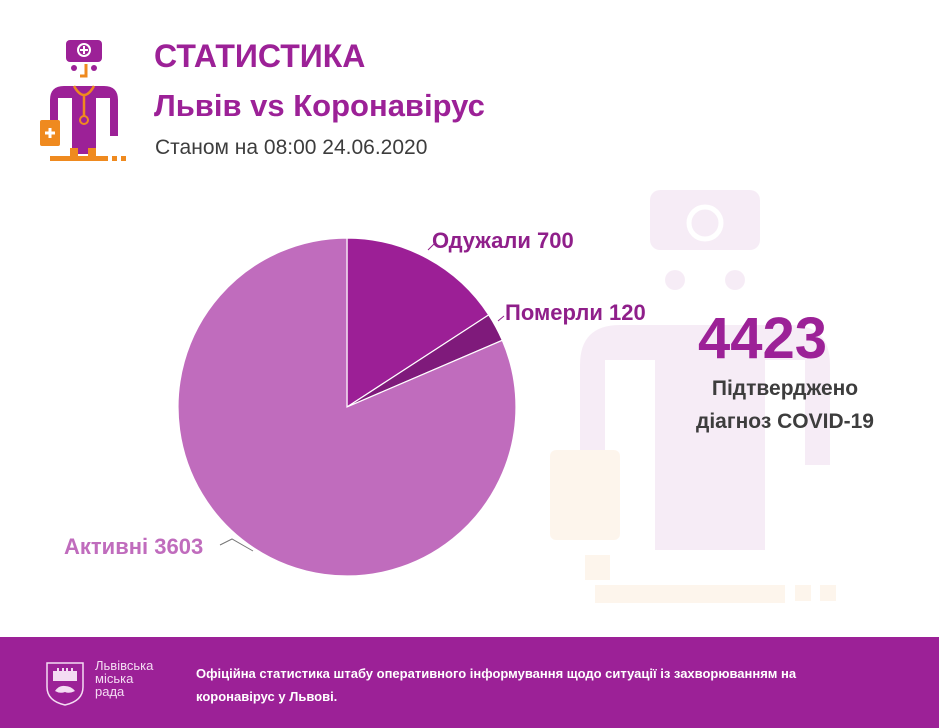  Describe the element at coordinates (110, 691) in the screenshot. I see `org-line-3: рада` at that location.